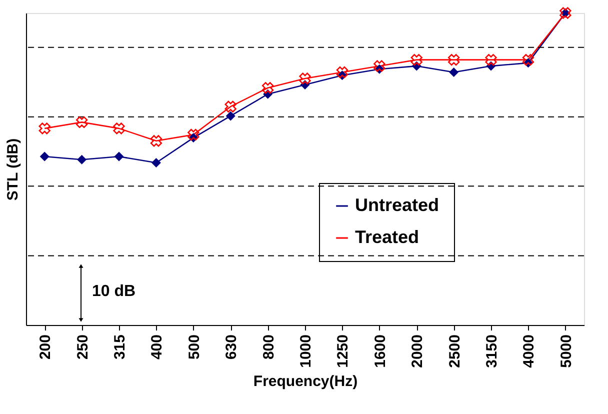  What do you see at coordinates (13, 169) in the screenshot?
I see `y-axis-title: STL (dB)` at bounding box center [13, 169].